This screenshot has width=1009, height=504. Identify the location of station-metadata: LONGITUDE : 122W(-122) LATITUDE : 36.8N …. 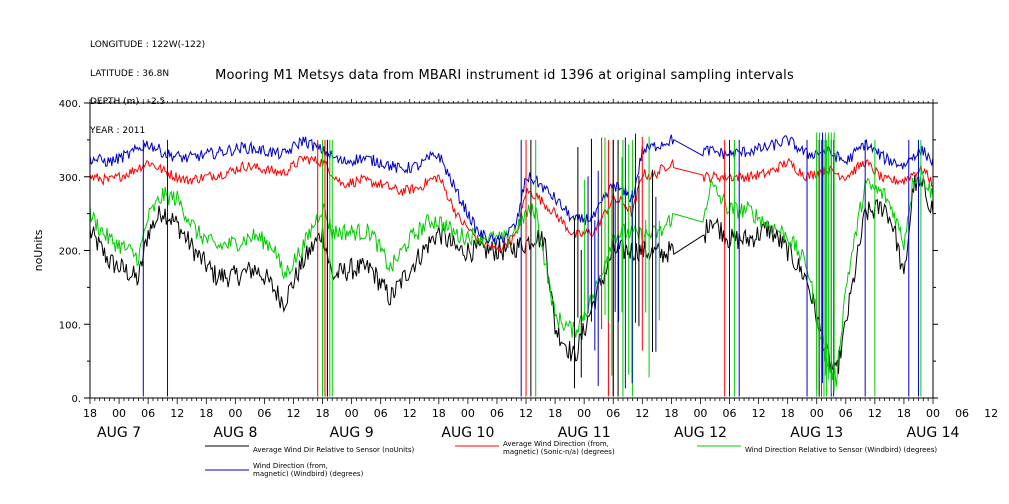
(147, 84).